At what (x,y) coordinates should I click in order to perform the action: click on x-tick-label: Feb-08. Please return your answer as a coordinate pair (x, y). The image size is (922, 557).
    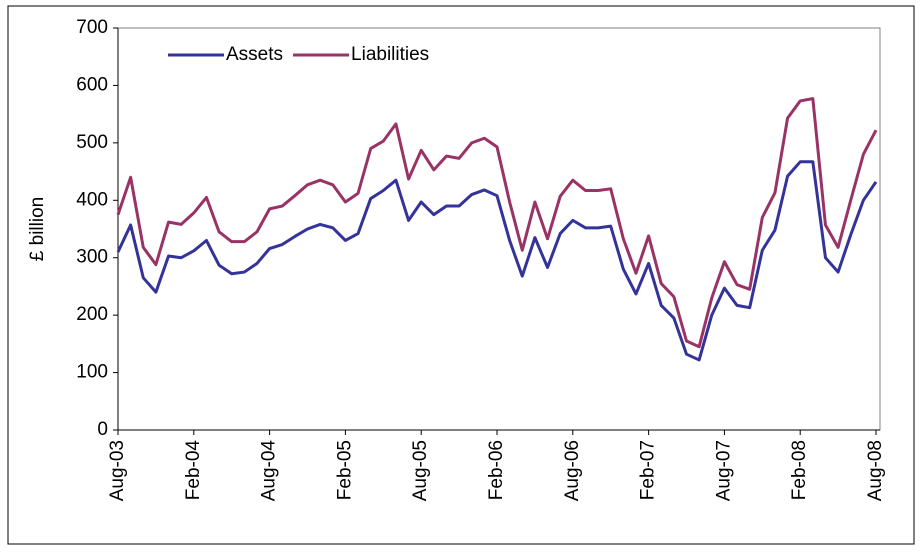
    Looking at the image, I should click on (799, 470).